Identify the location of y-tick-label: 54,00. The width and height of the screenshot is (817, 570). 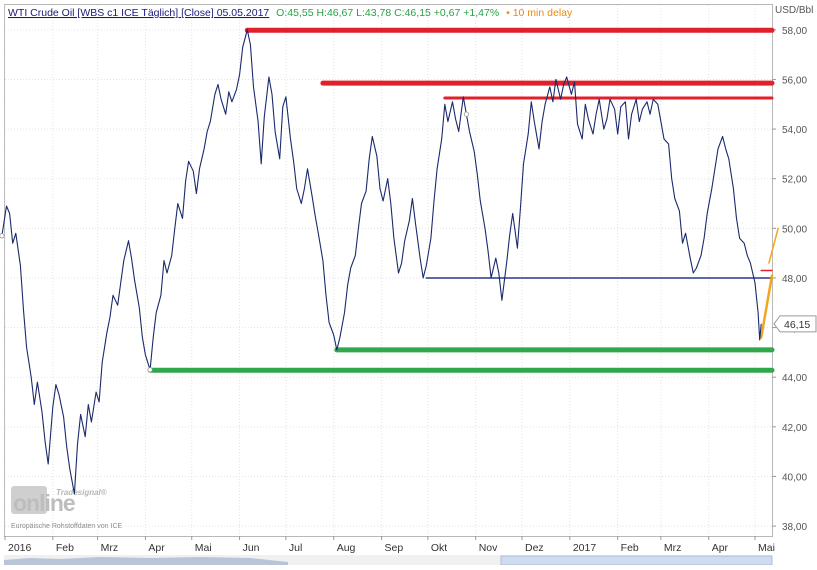
(794, 130).